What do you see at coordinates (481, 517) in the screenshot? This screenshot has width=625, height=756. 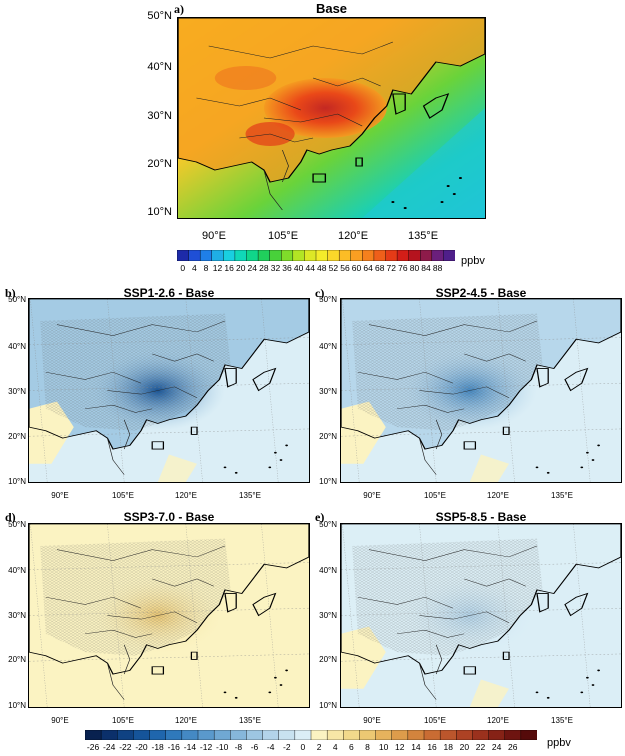 I see `panel-title-e: SSP5-8.5 - Base` at bounding box center [481, 517].